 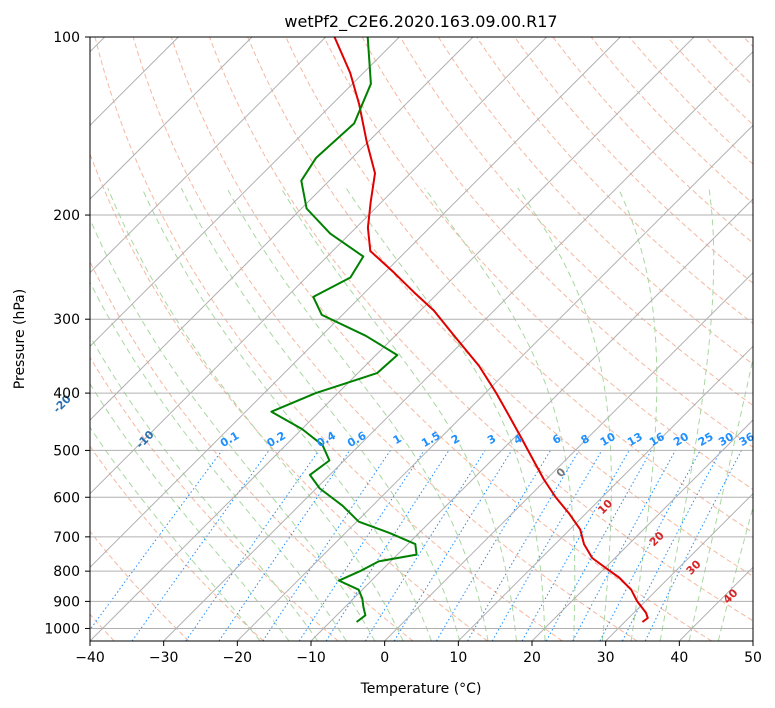 What do you see at coordinates (66, 538) in the screenshot?
I see `y-tick-label: 700` at bounding box center [66, 538].